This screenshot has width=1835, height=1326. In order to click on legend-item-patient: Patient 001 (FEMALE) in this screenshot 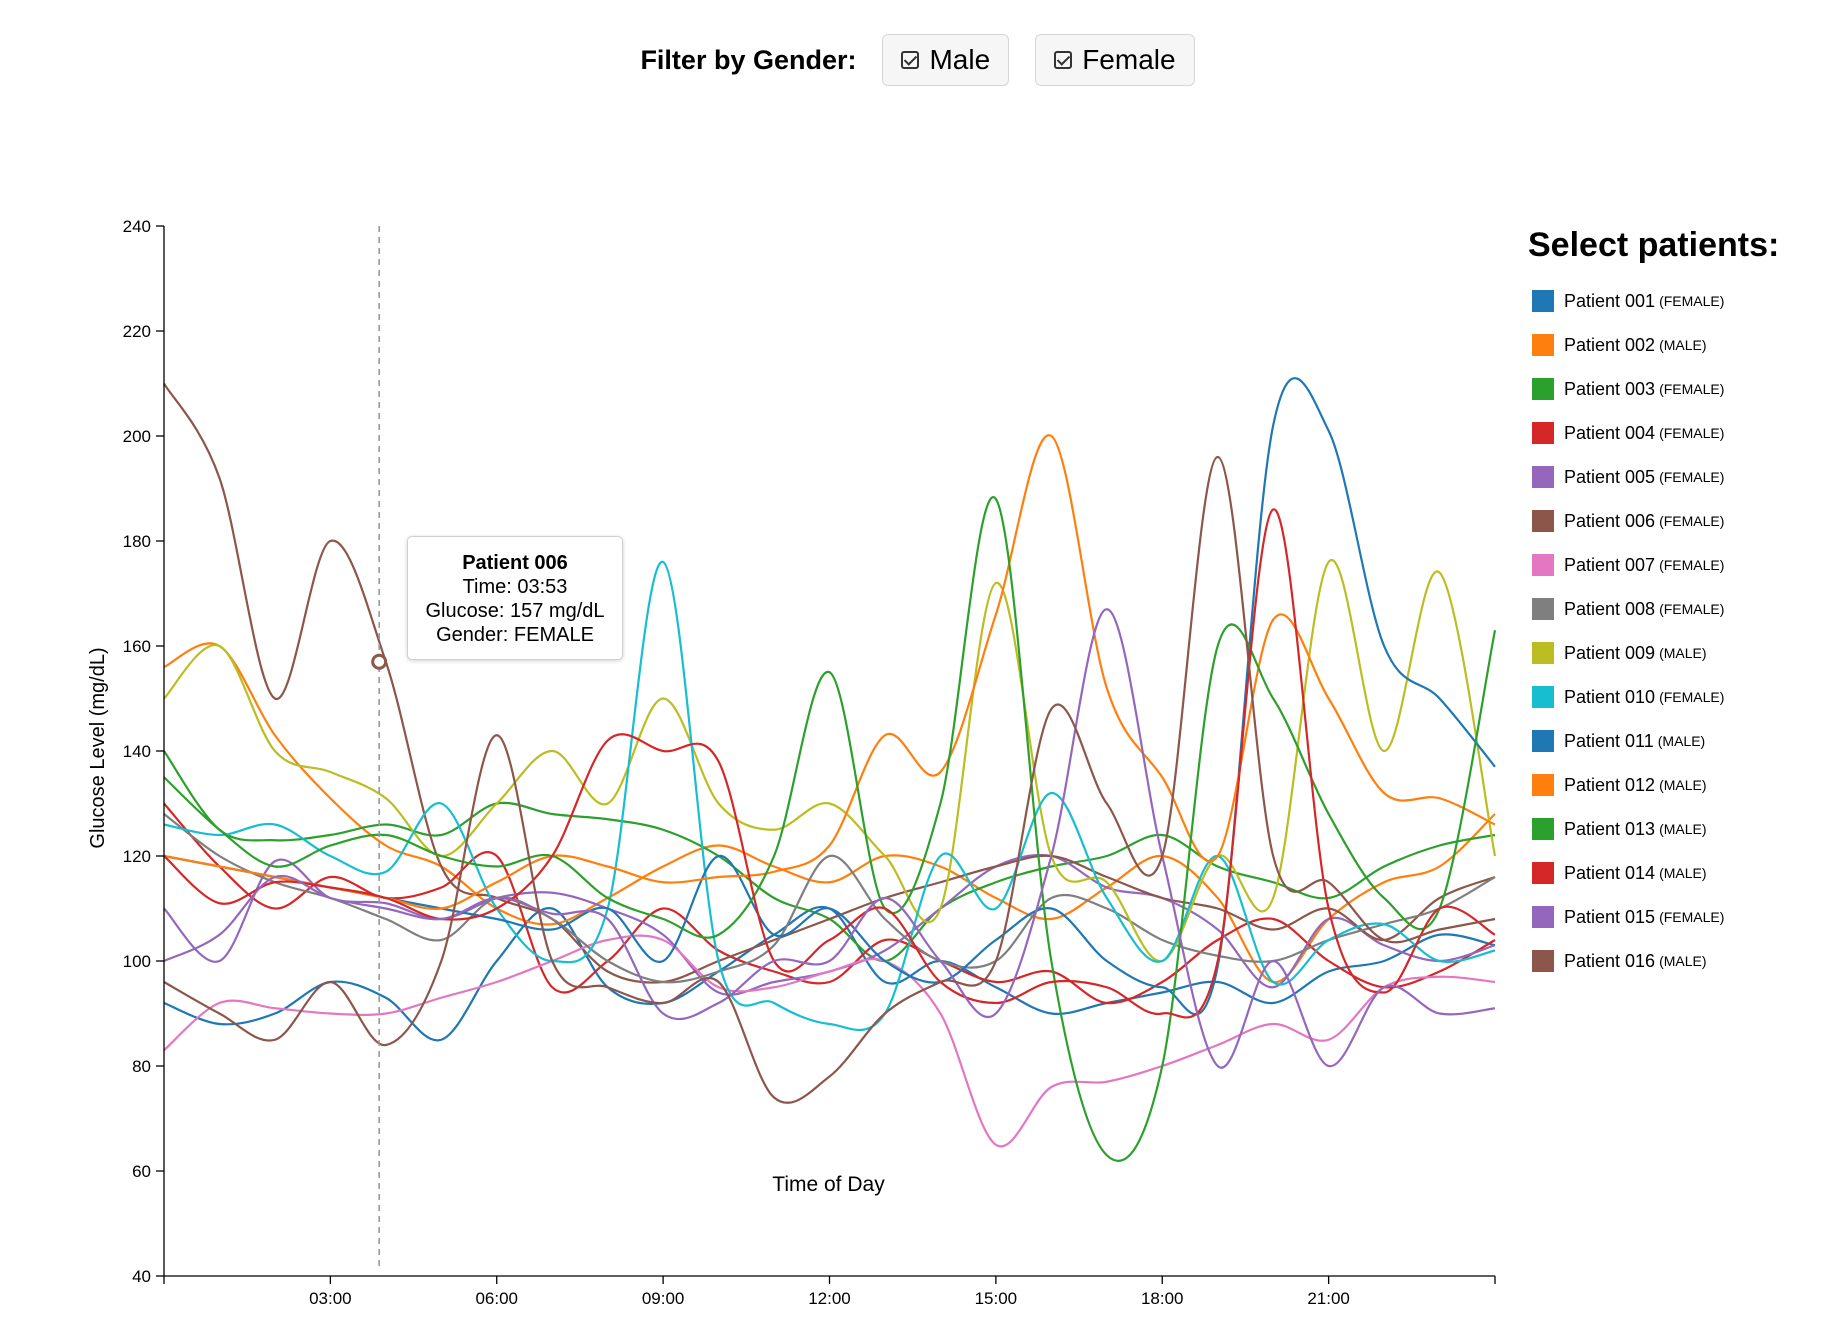, I will do `click(1678, 301)`.